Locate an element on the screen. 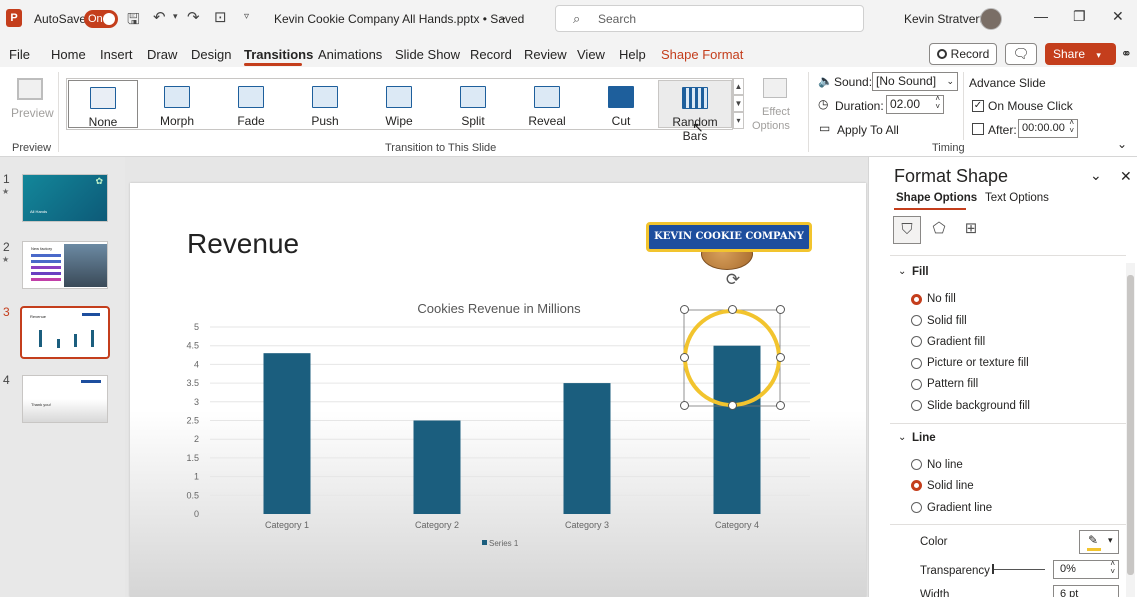 This screenshot has height=597, width=1137. copilot-icon: ⚭ is located at coordinates (1126, 53).